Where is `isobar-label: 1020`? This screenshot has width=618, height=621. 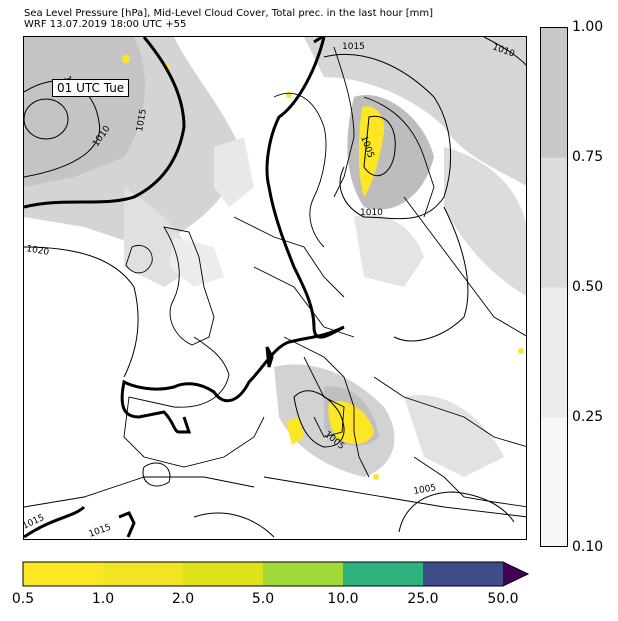 isobar-label: 1020 is located at coordinates (37, 251).